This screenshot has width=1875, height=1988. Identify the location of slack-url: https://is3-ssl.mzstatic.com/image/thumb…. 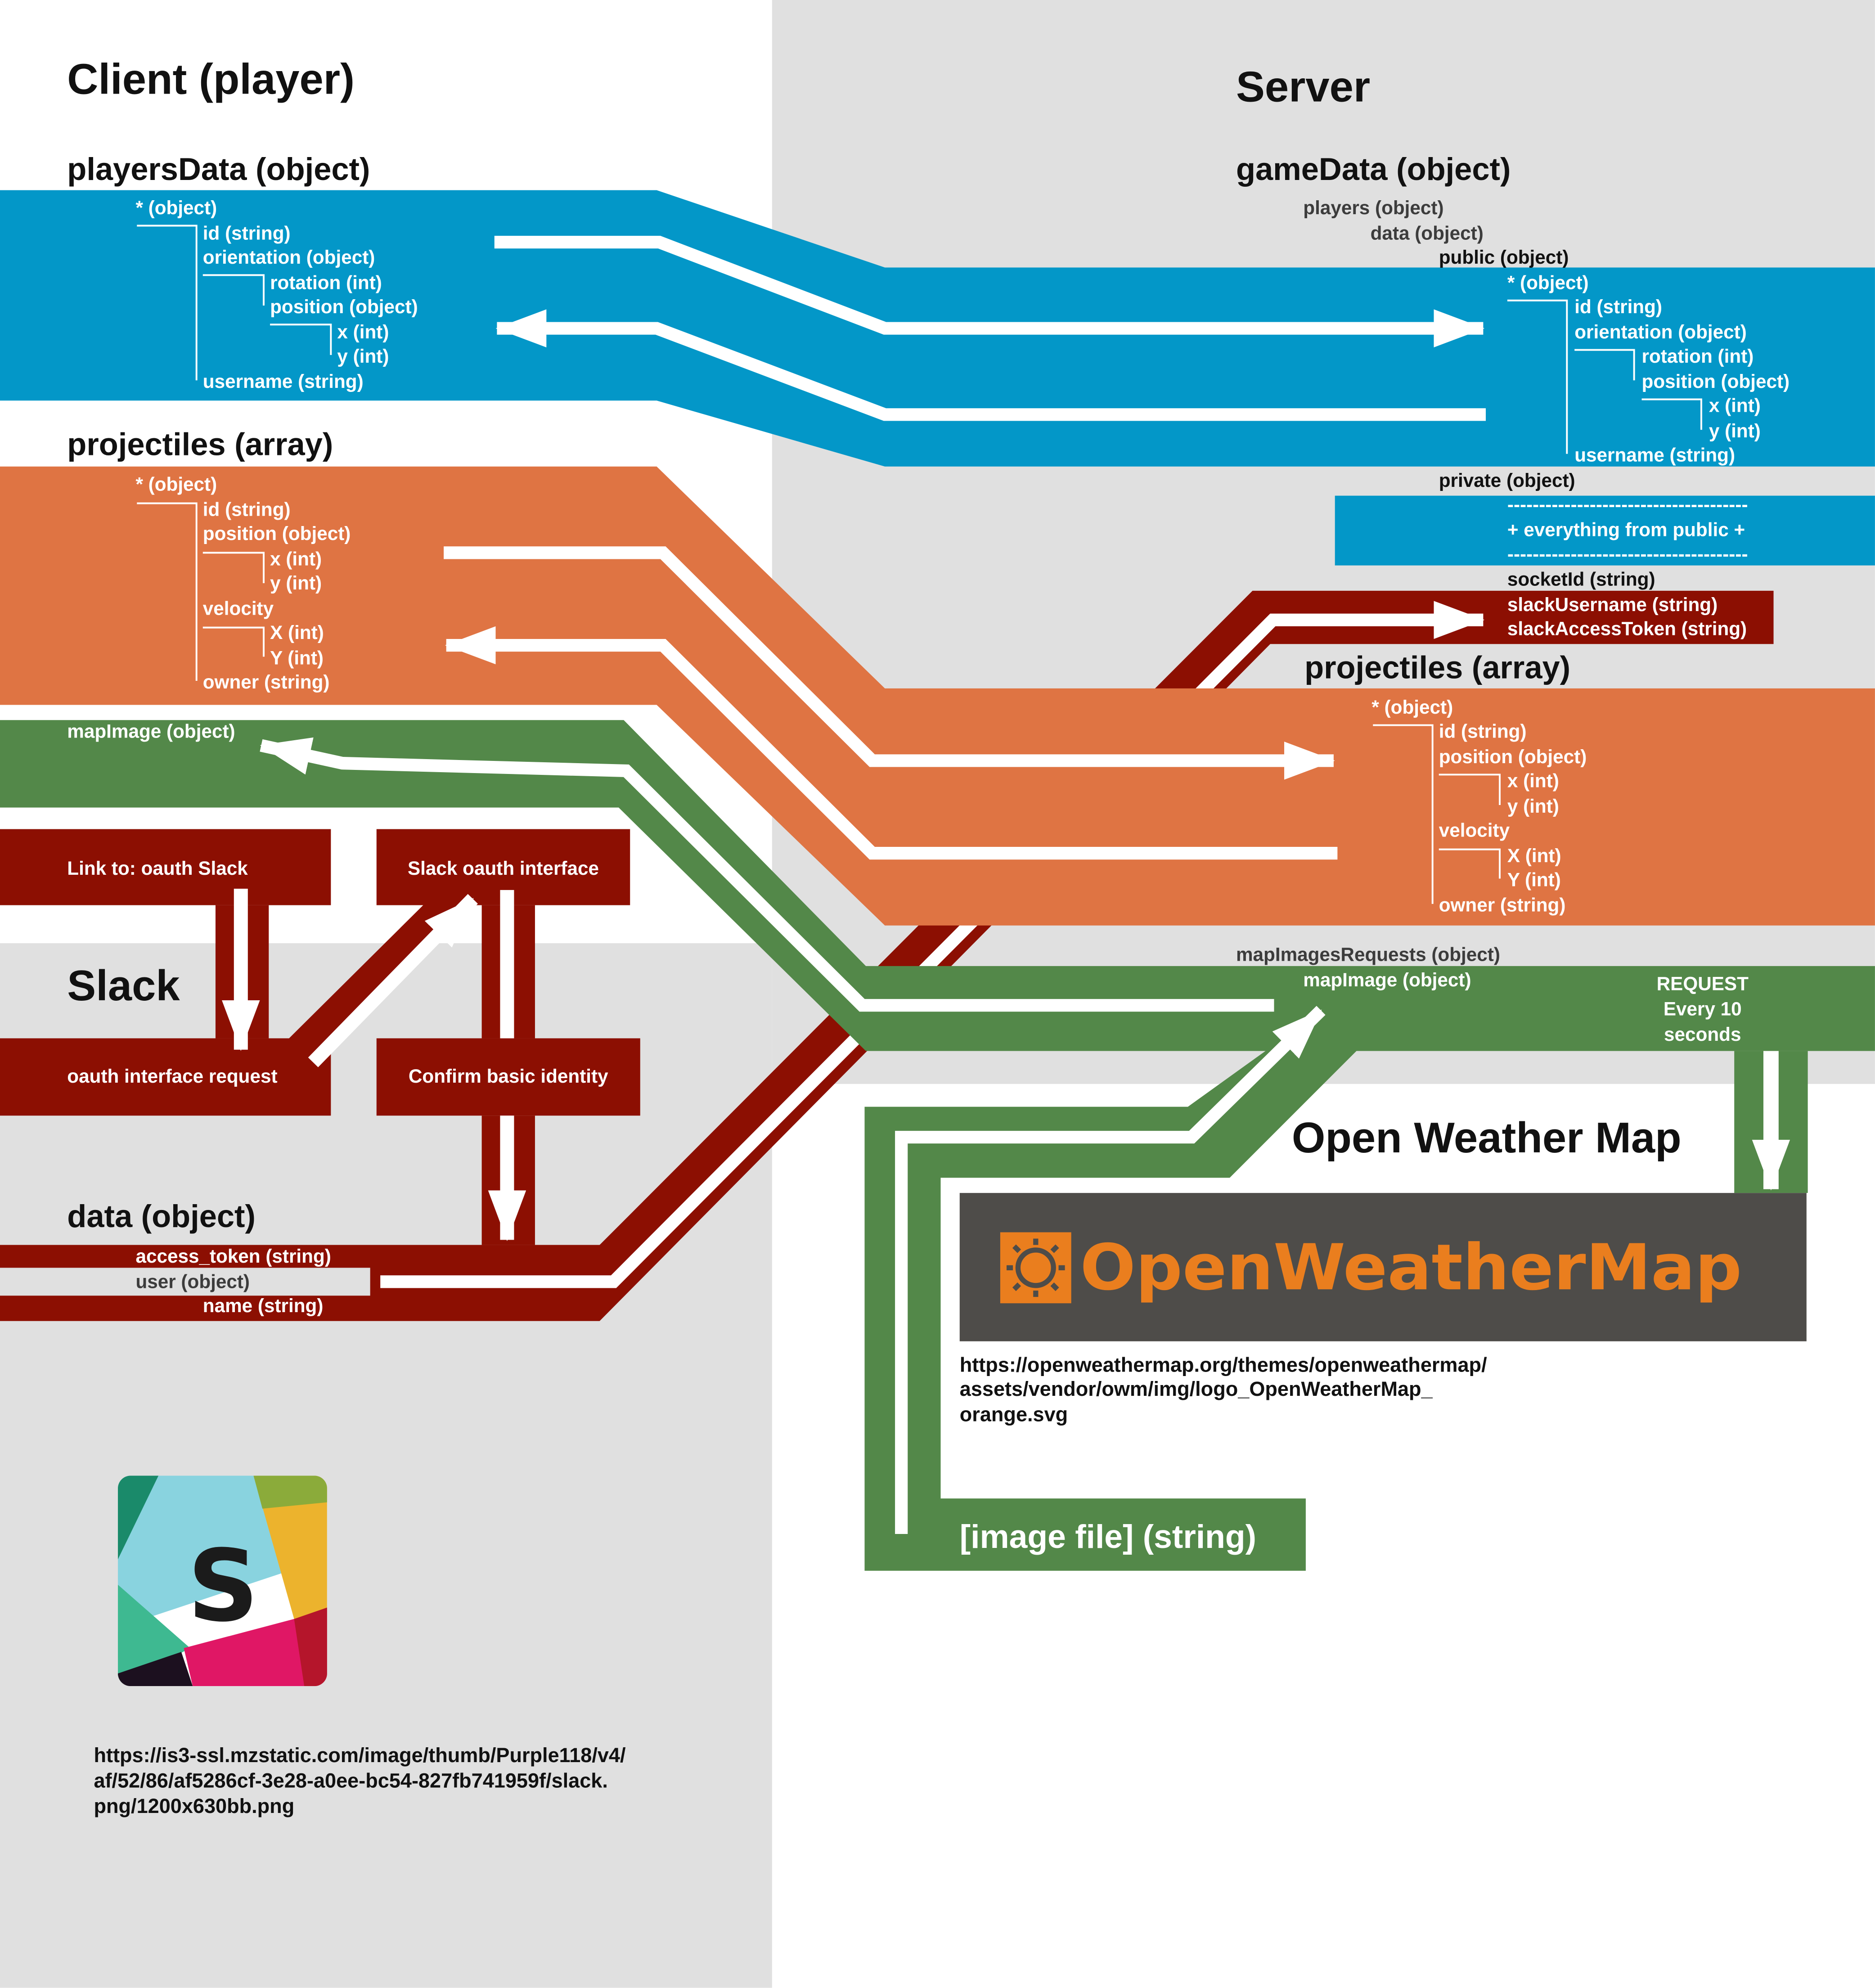
(359, 1781).